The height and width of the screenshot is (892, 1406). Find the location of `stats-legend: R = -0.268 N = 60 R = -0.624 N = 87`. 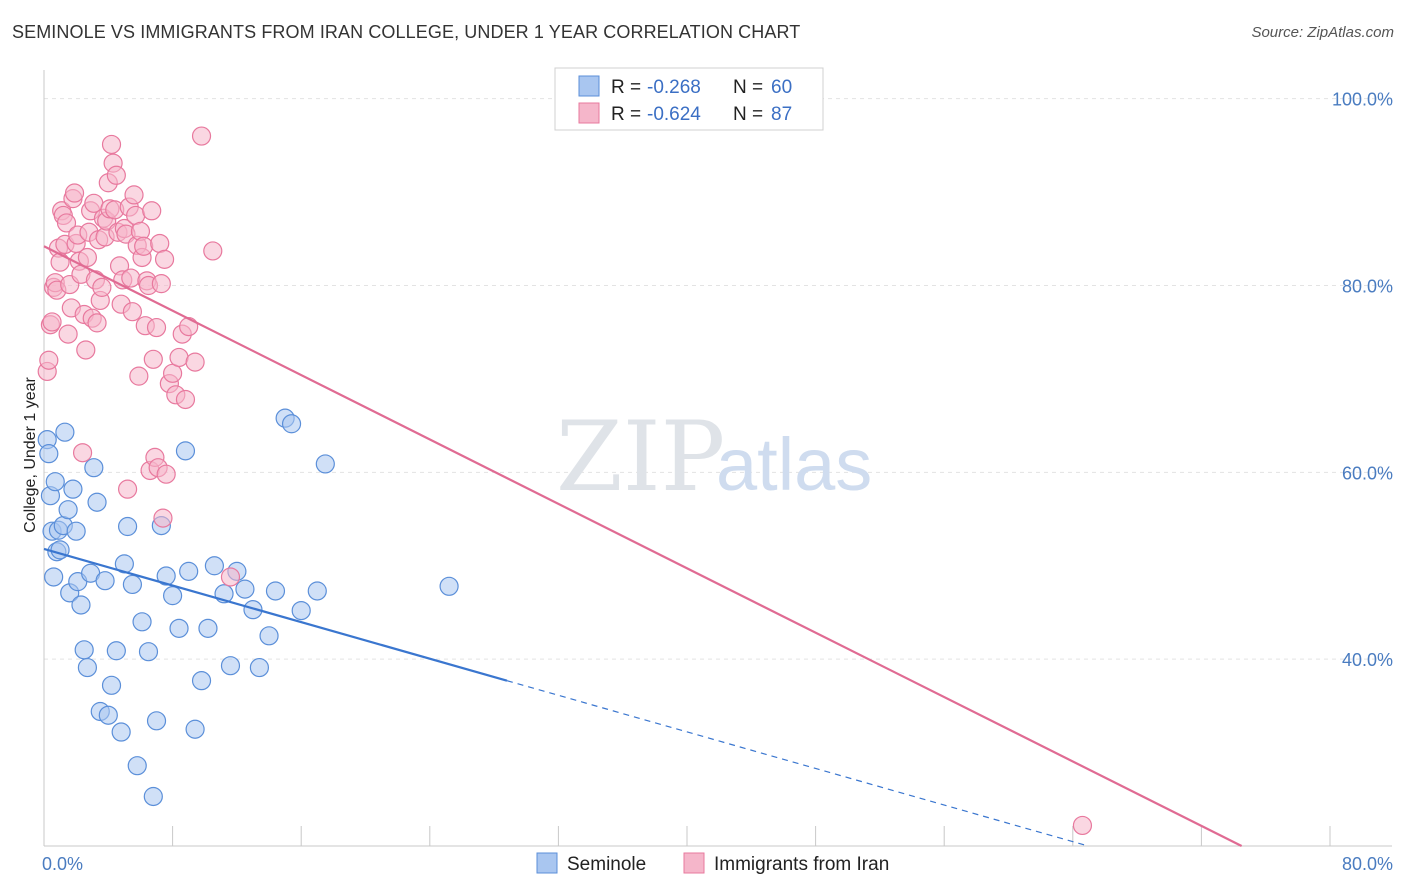

stats-legend: R = -0.268 N = 60 R = -0.624 N = 87 is located at coordinates (689, 99).